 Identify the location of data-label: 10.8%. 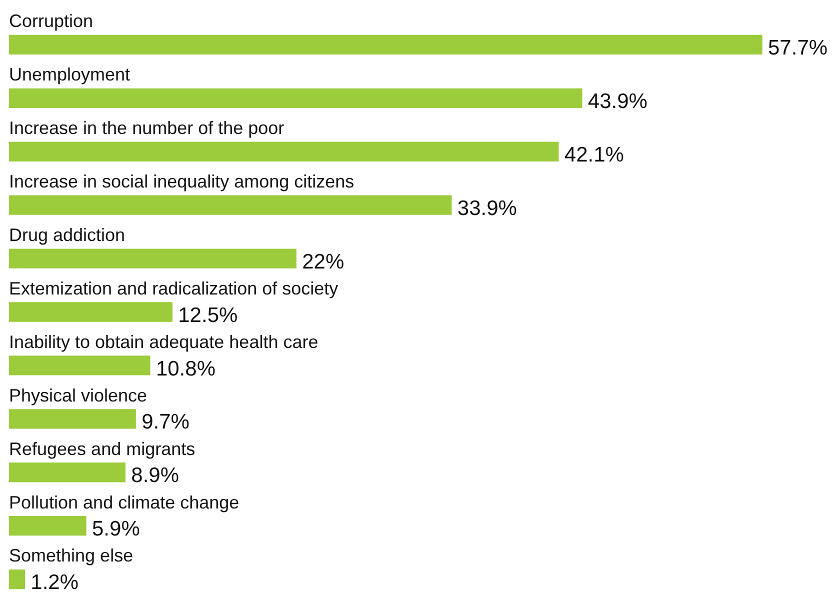
(186, 368).